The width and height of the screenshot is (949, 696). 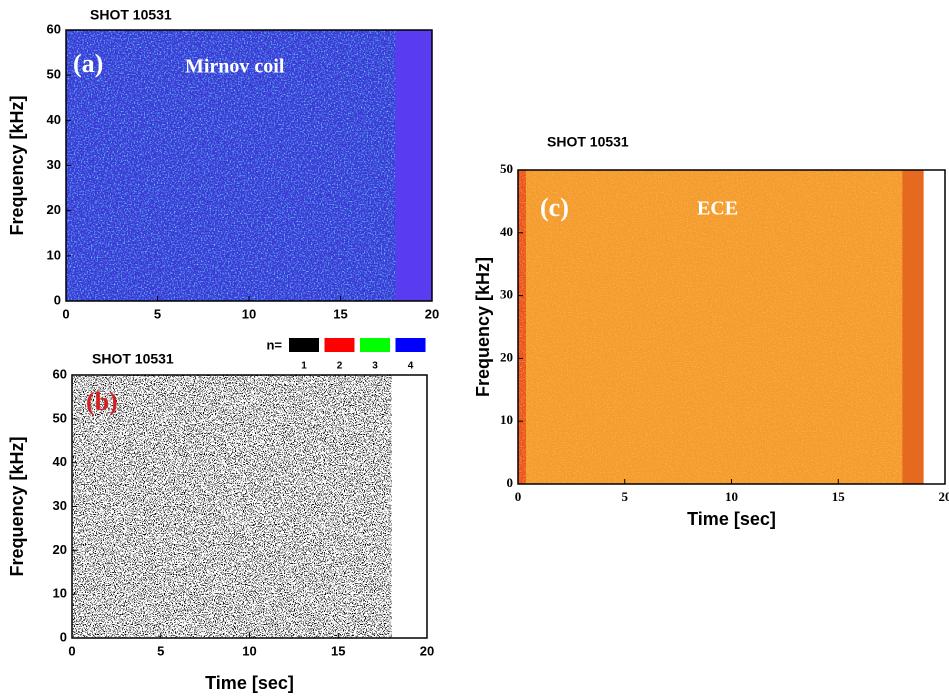 I want to click on legend-label: 4, so click(x=411, y=366).